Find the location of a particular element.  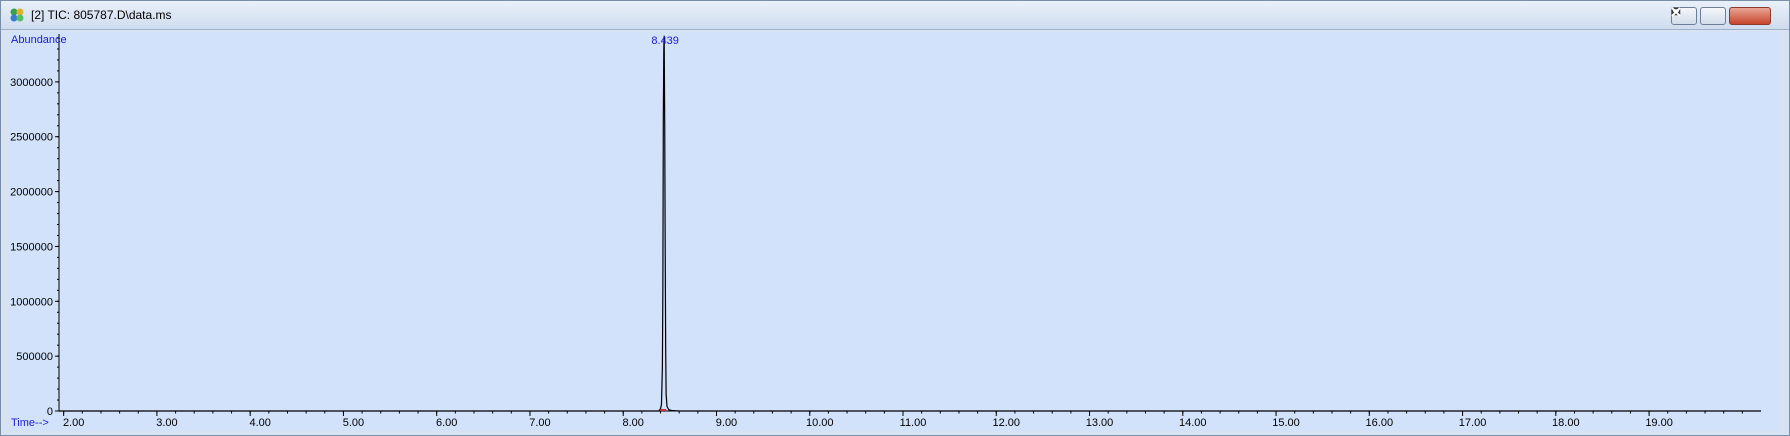

x-tick-label: 6.00 is located at coordinates (446, 423).